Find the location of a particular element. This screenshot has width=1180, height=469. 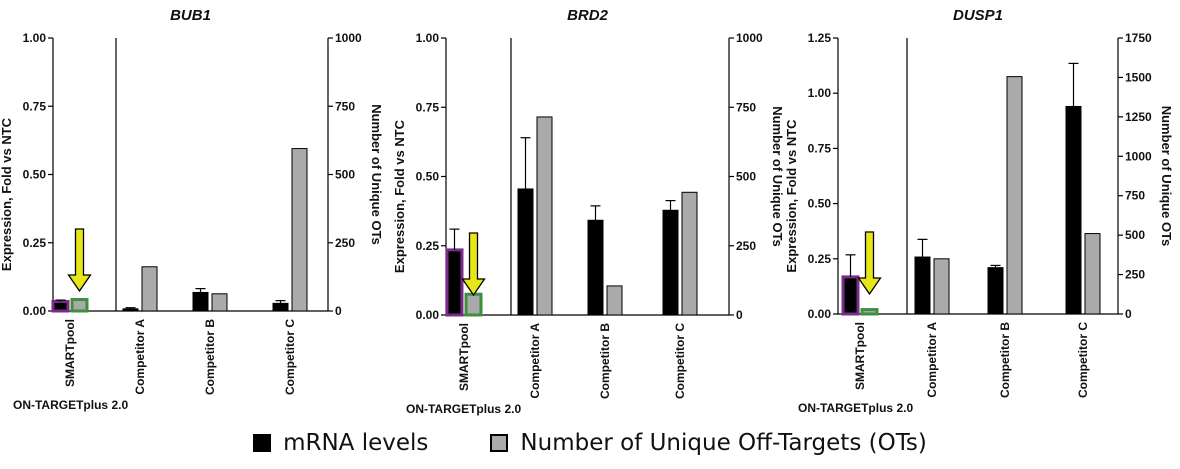

panel-1-group-label: ON-TARGETplus 2.0 is located at coordinates (70, 405).